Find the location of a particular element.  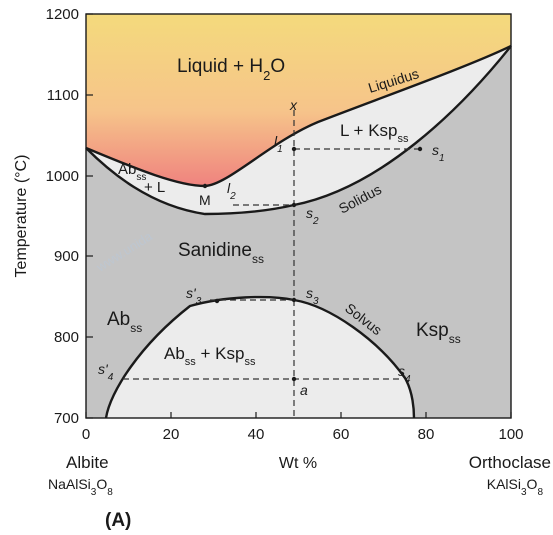

eutectic-m-label: M is located at coordinates (205, 200).